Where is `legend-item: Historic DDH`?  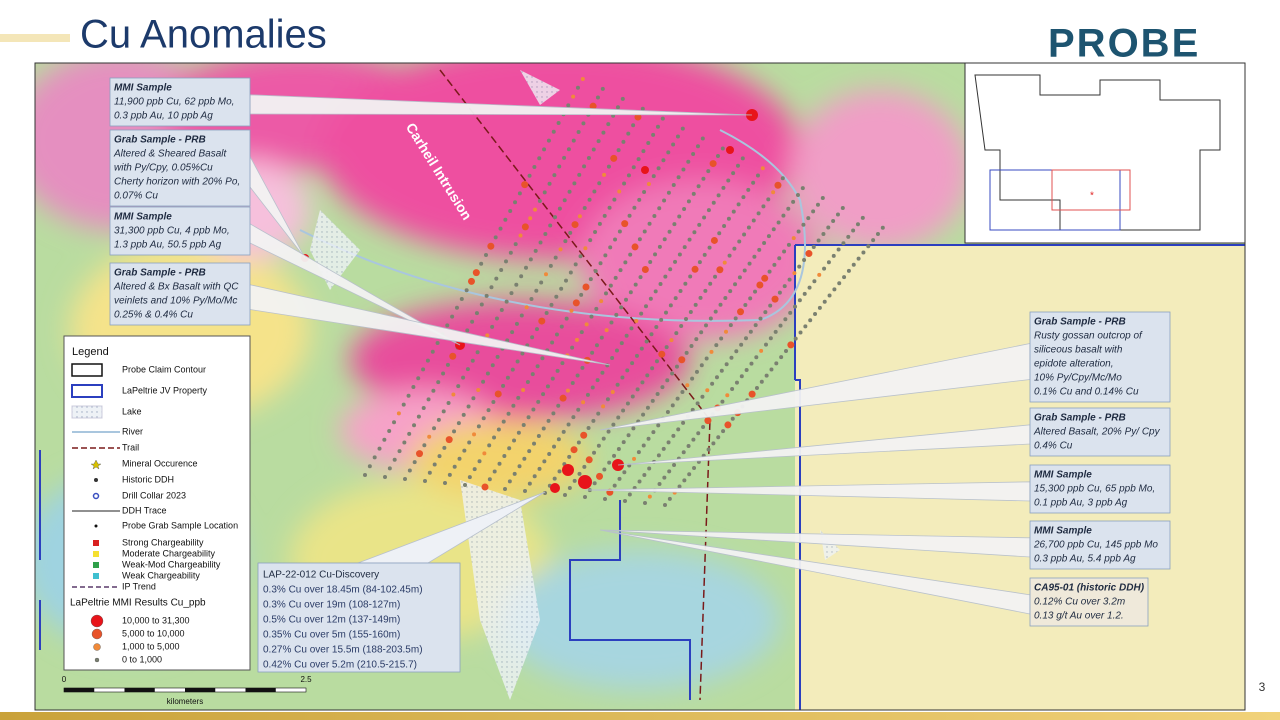
legend-item: Historic DDH is located at coordinates (148, 479).